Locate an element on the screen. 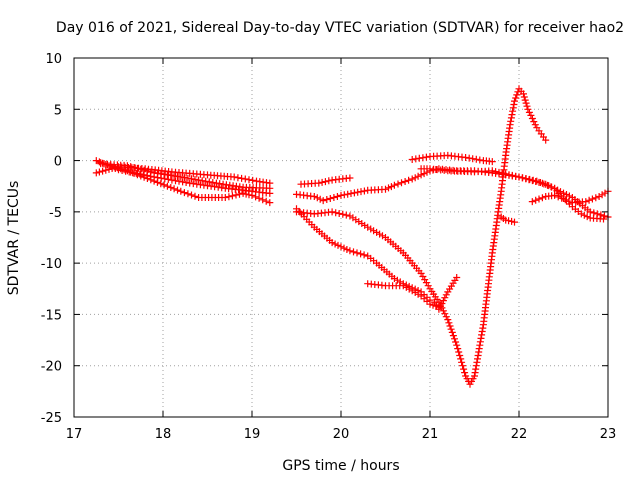  x-tick-label: 19 is located at coordinates (252, 434).